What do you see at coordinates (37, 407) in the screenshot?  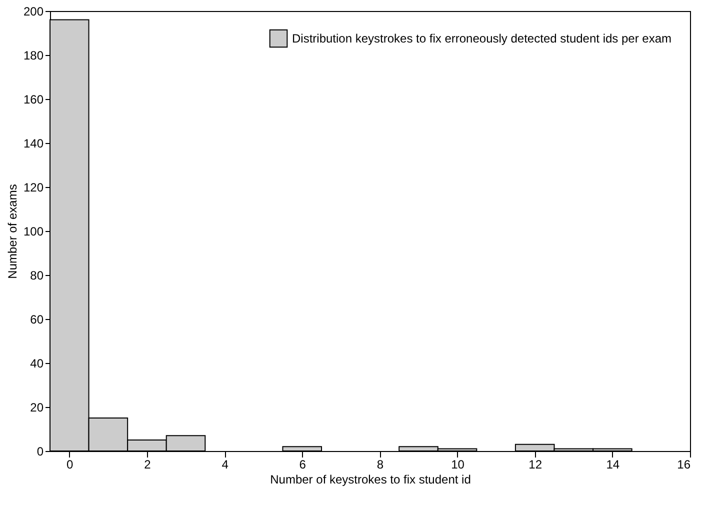 I see `y-tick-label: 20` at bounding box center [37, 407].